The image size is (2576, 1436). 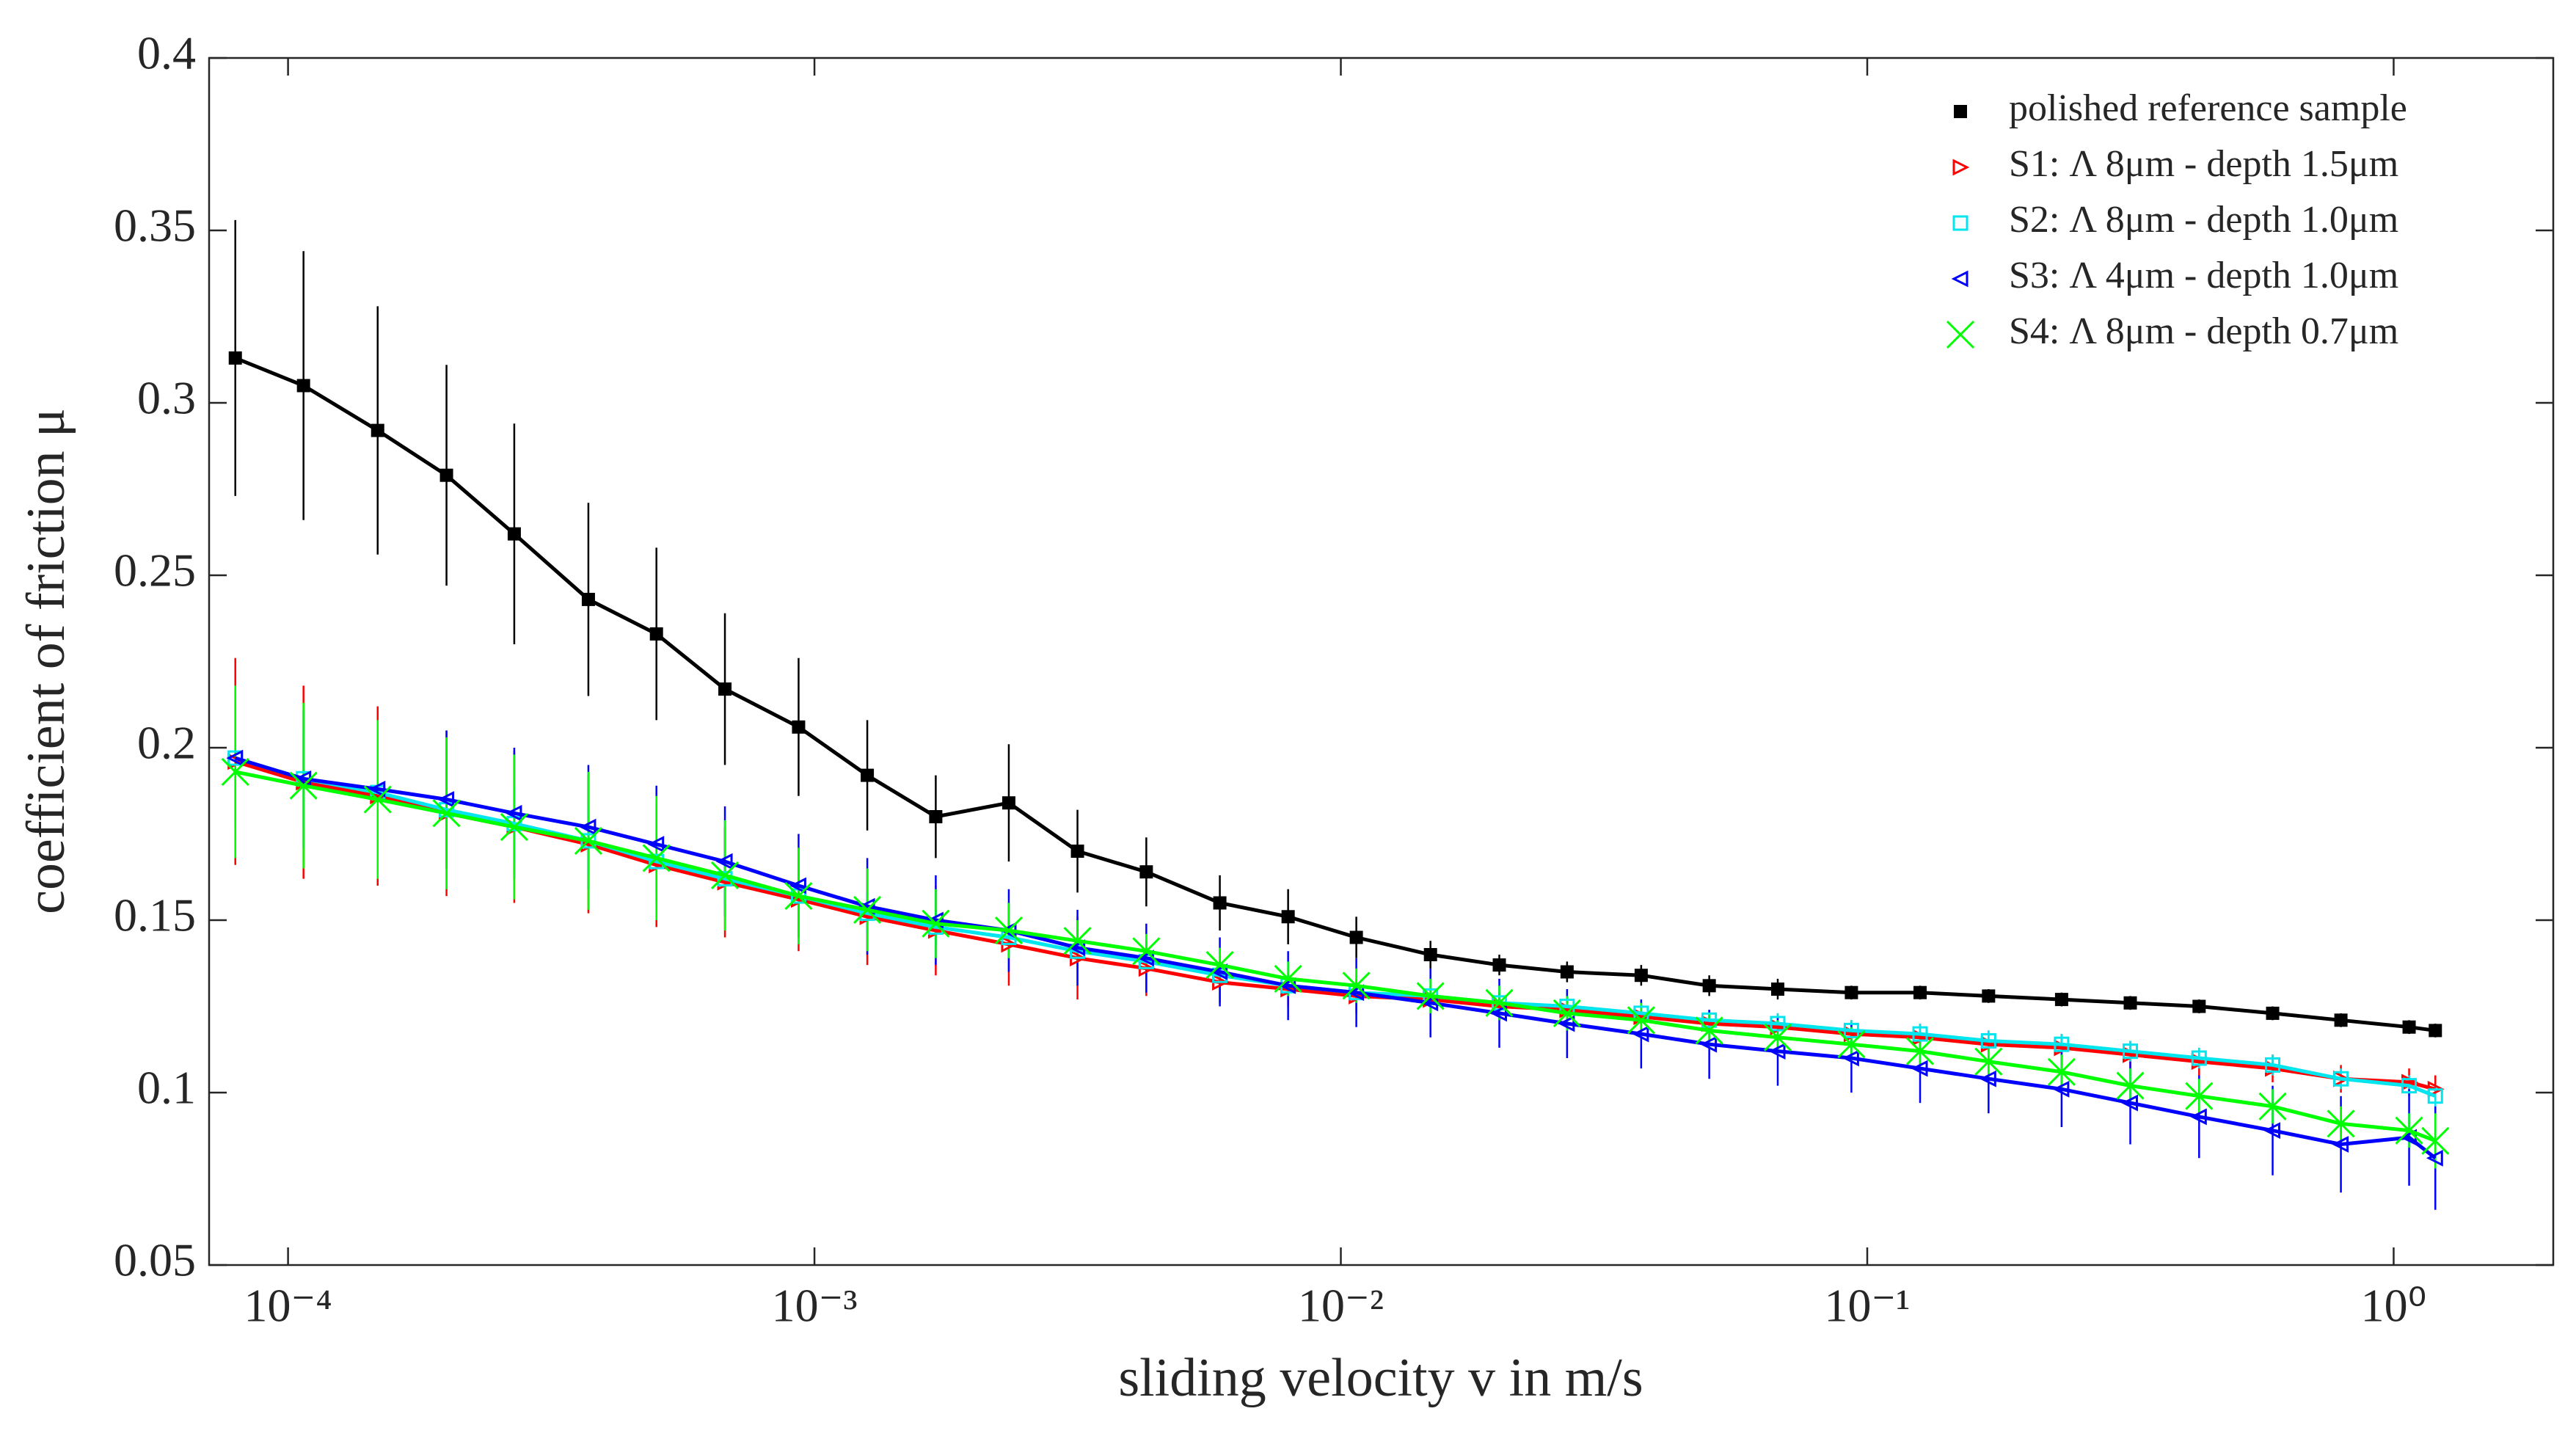 I want to click on y-tick-label: 0.1, so click(x=166, y=1088).